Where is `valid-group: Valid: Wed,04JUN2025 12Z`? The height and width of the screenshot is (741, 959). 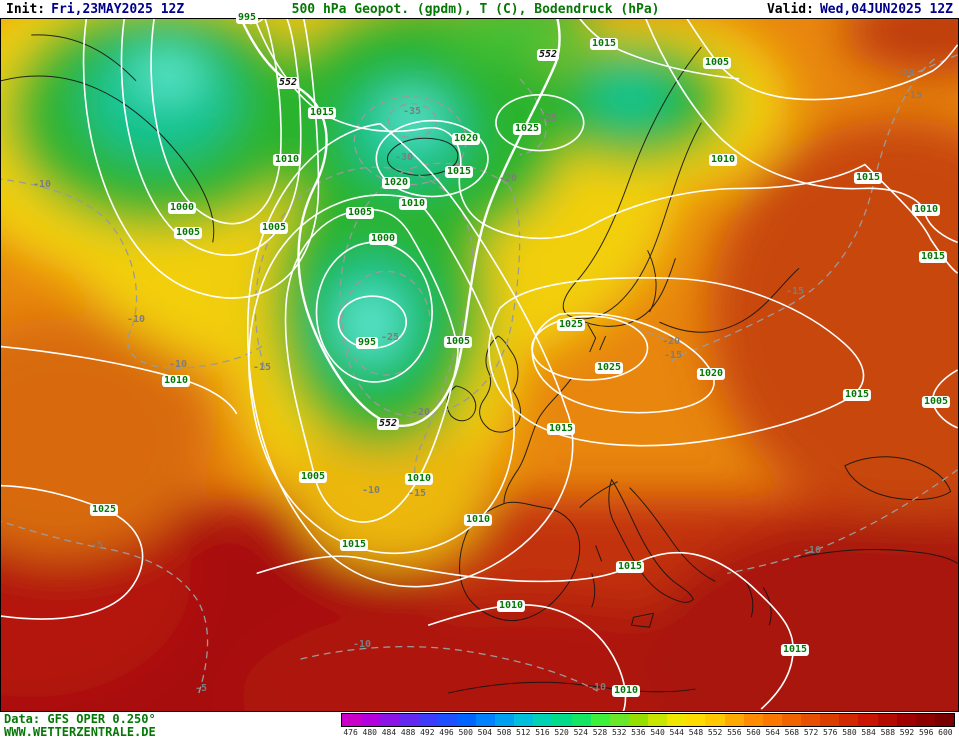
valid-group: Valid: Wed,04JUN2025 12Z is located at coordinates (860, 9).